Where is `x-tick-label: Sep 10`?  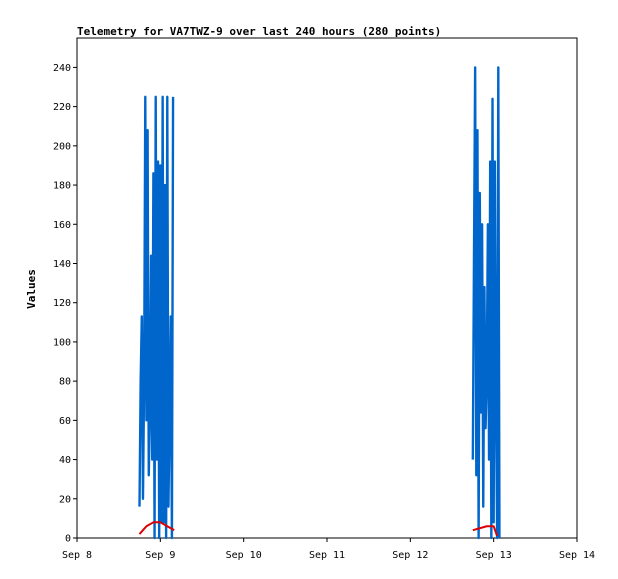
x-tick-label: Sep 10 is located at coordinates (244, 555).